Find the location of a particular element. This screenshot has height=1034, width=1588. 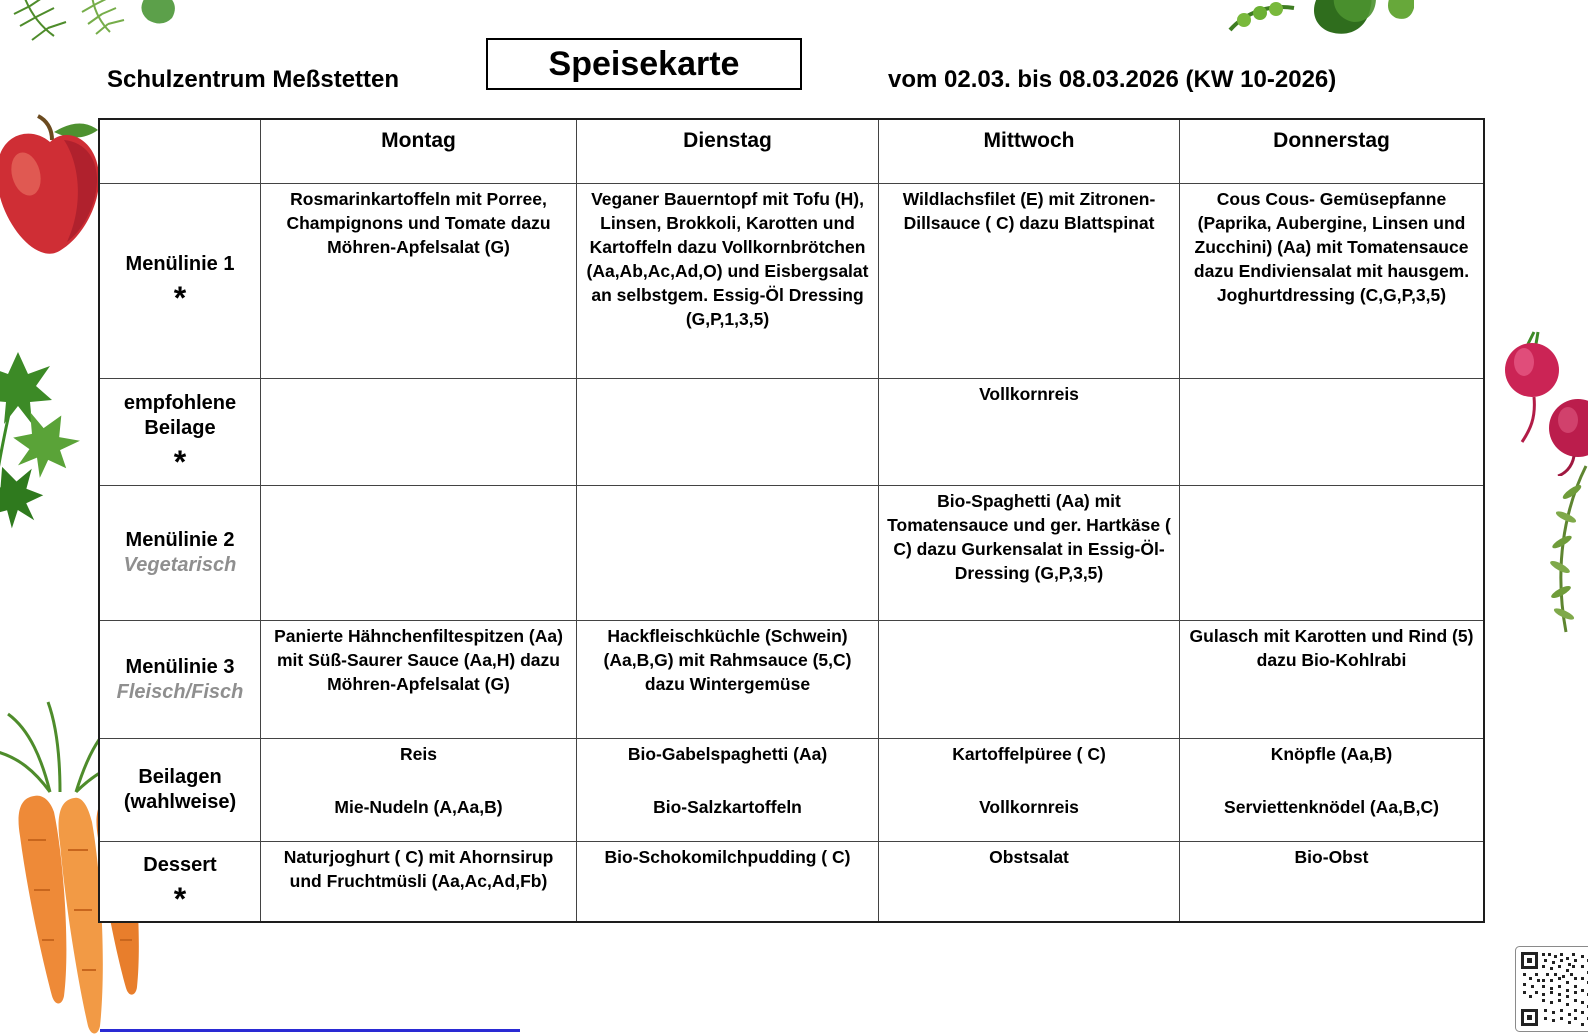

cell-beilagen-mittwoch: Kartoffelpüree ( C) Vollkornreis is located at coordinates (1029, 790).